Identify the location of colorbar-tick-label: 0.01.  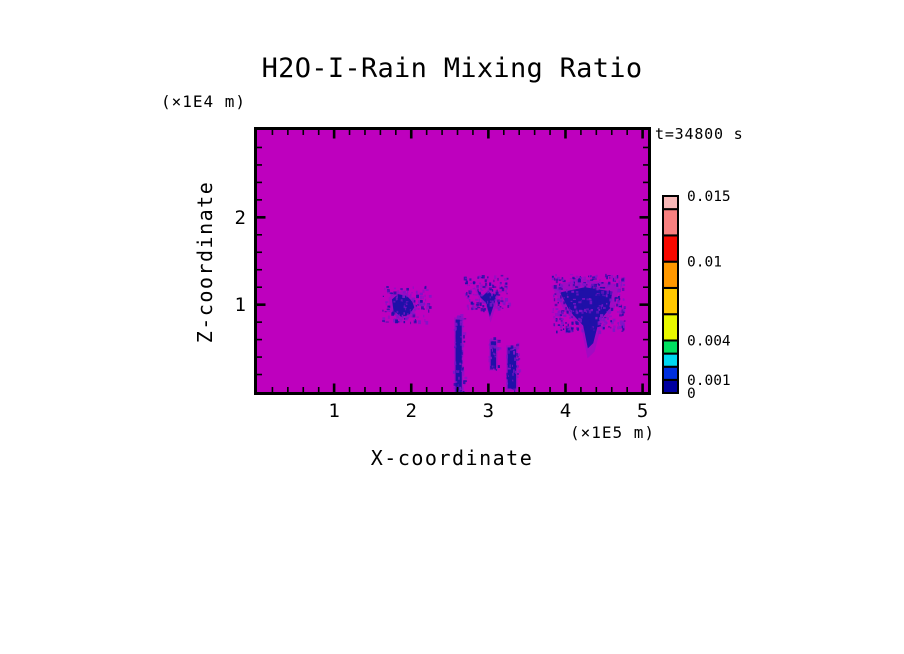
(704, 263).